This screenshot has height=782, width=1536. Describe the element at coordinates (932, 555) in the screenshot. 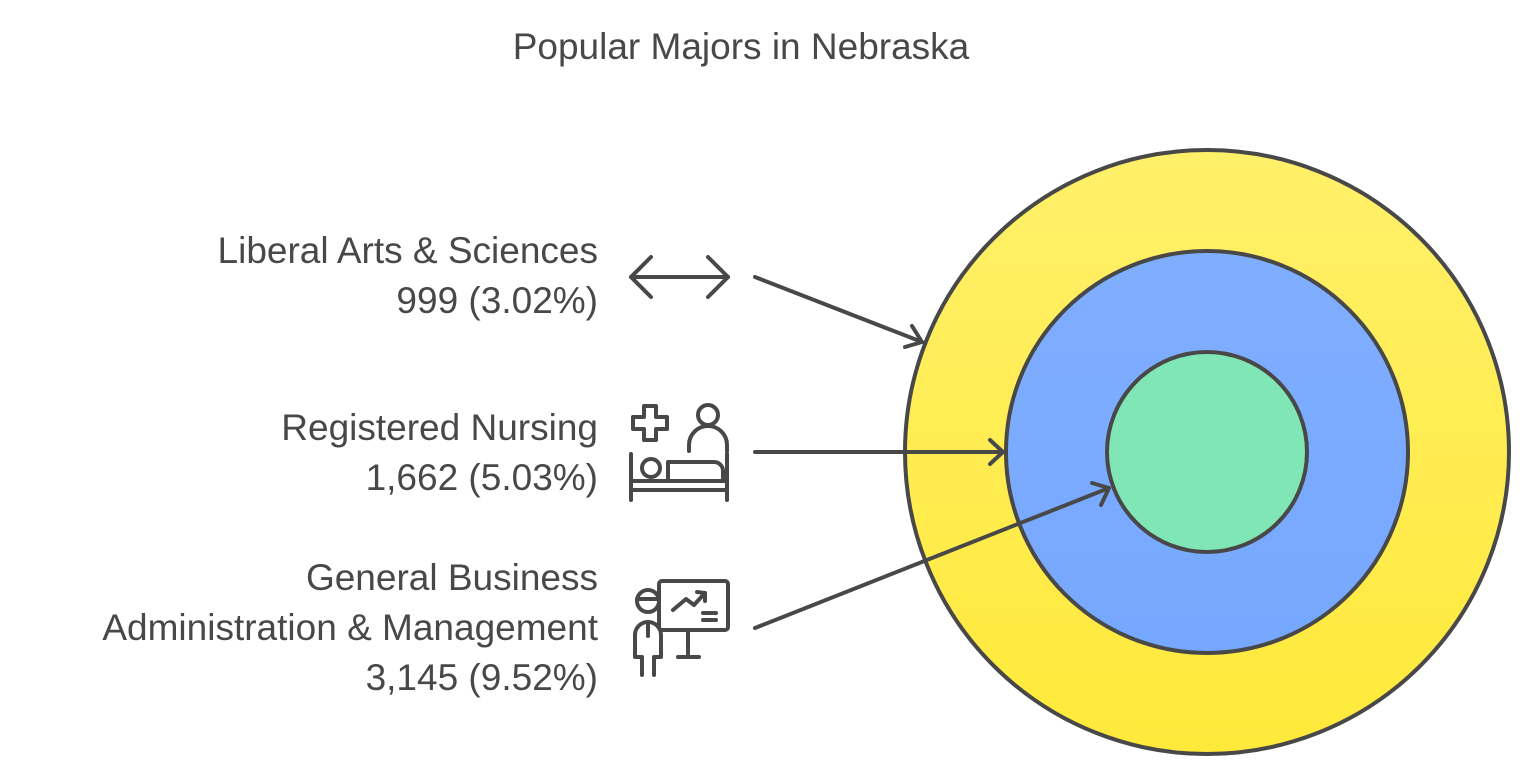

I see `connector-arrow-general-business` at that location.